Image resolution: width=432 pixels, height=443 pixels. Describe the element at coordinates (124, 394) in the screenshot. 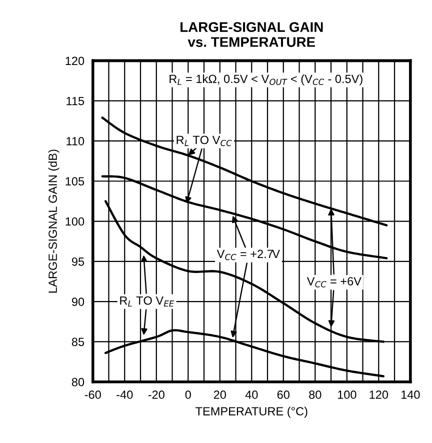

I see `x-tick-label: -40` at that location.